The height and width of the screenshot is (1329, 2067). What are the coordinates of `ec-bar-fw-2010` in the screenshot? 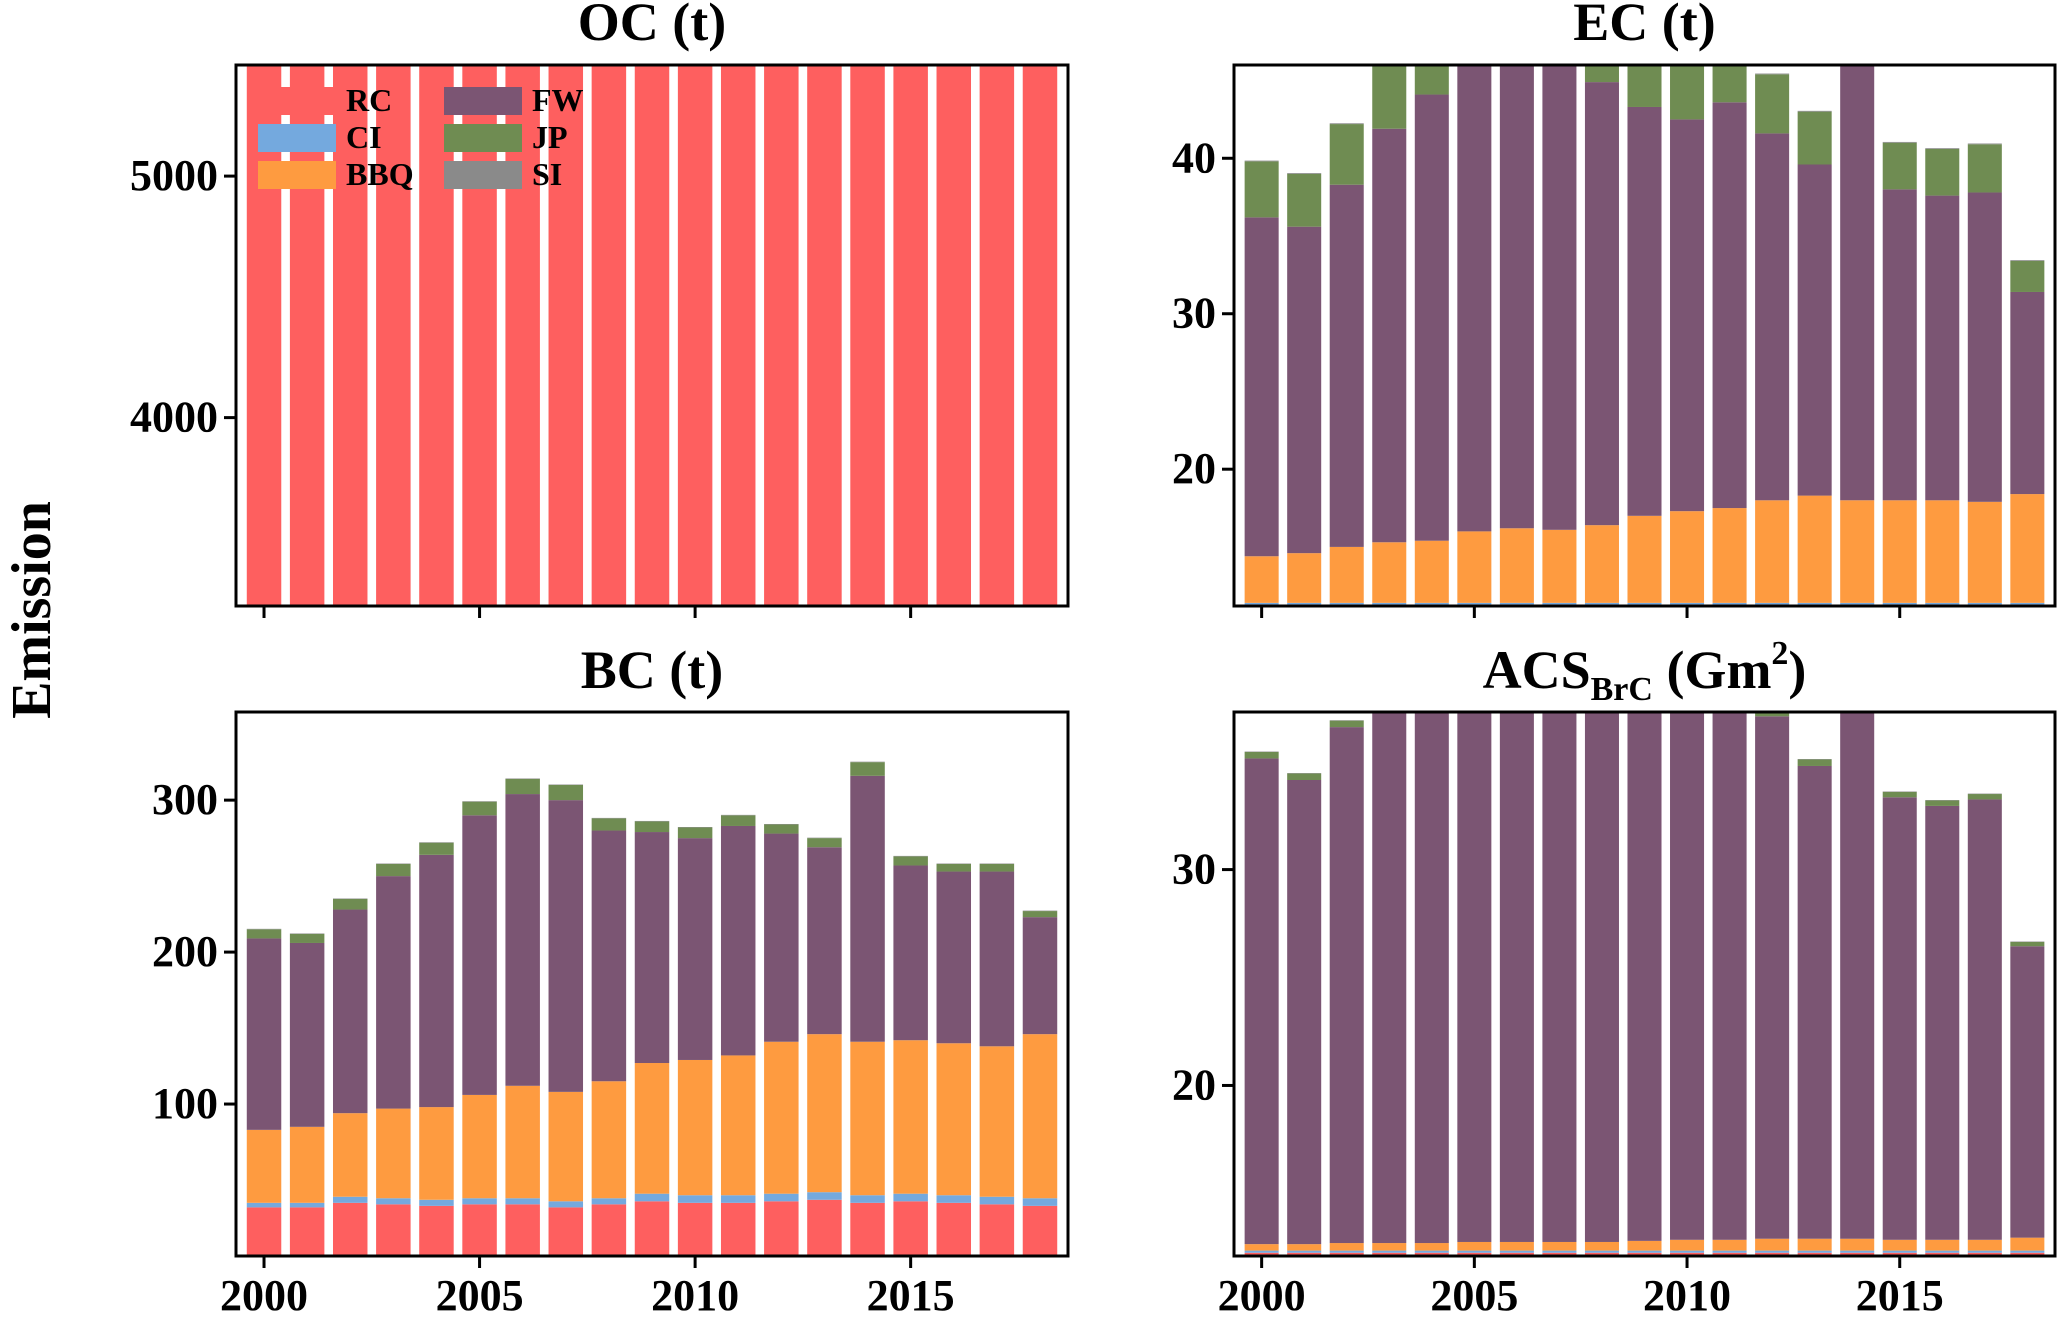 It's located at (1687, 315).